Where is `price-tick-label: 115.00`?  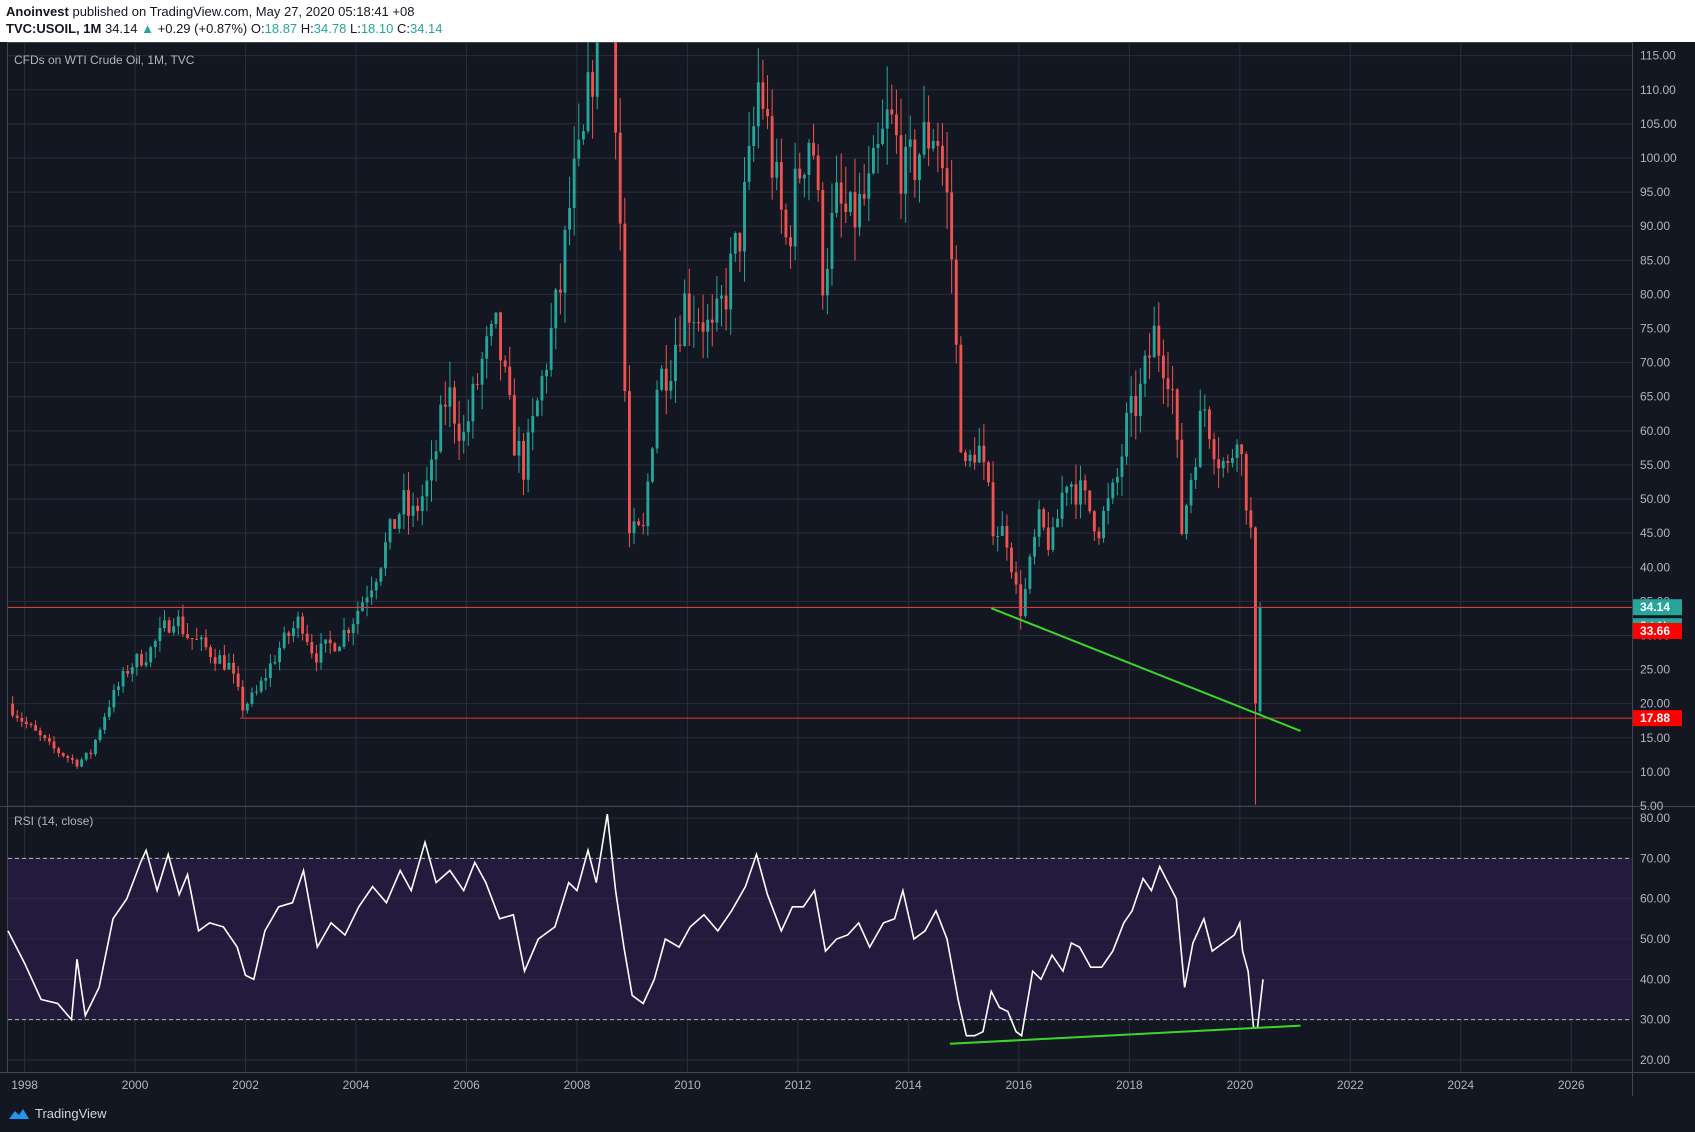
price-tick-label: 115.00 is located at coordinates (1658, 56).